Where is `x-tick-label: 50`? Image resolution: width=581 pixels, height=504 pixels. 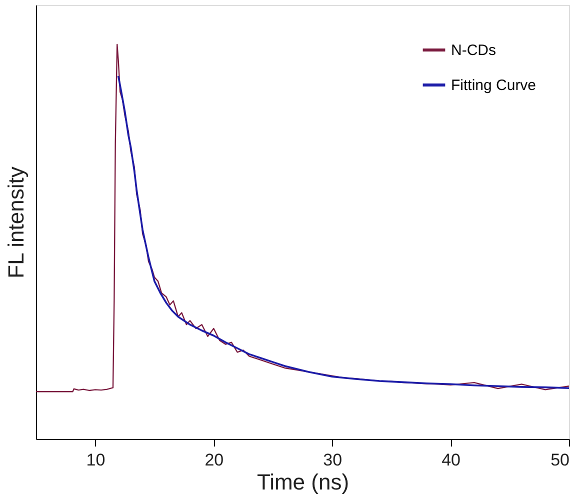 x-tick-label: 50 is located at coordinates (560, 460).